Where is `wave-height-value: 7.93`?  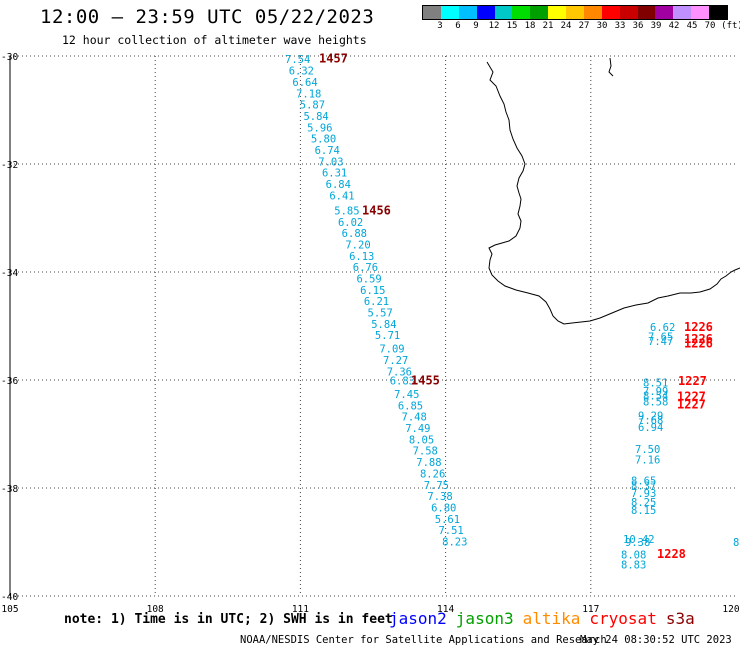 wave-height-value: 7.93 is located at coordinates (643, 494).